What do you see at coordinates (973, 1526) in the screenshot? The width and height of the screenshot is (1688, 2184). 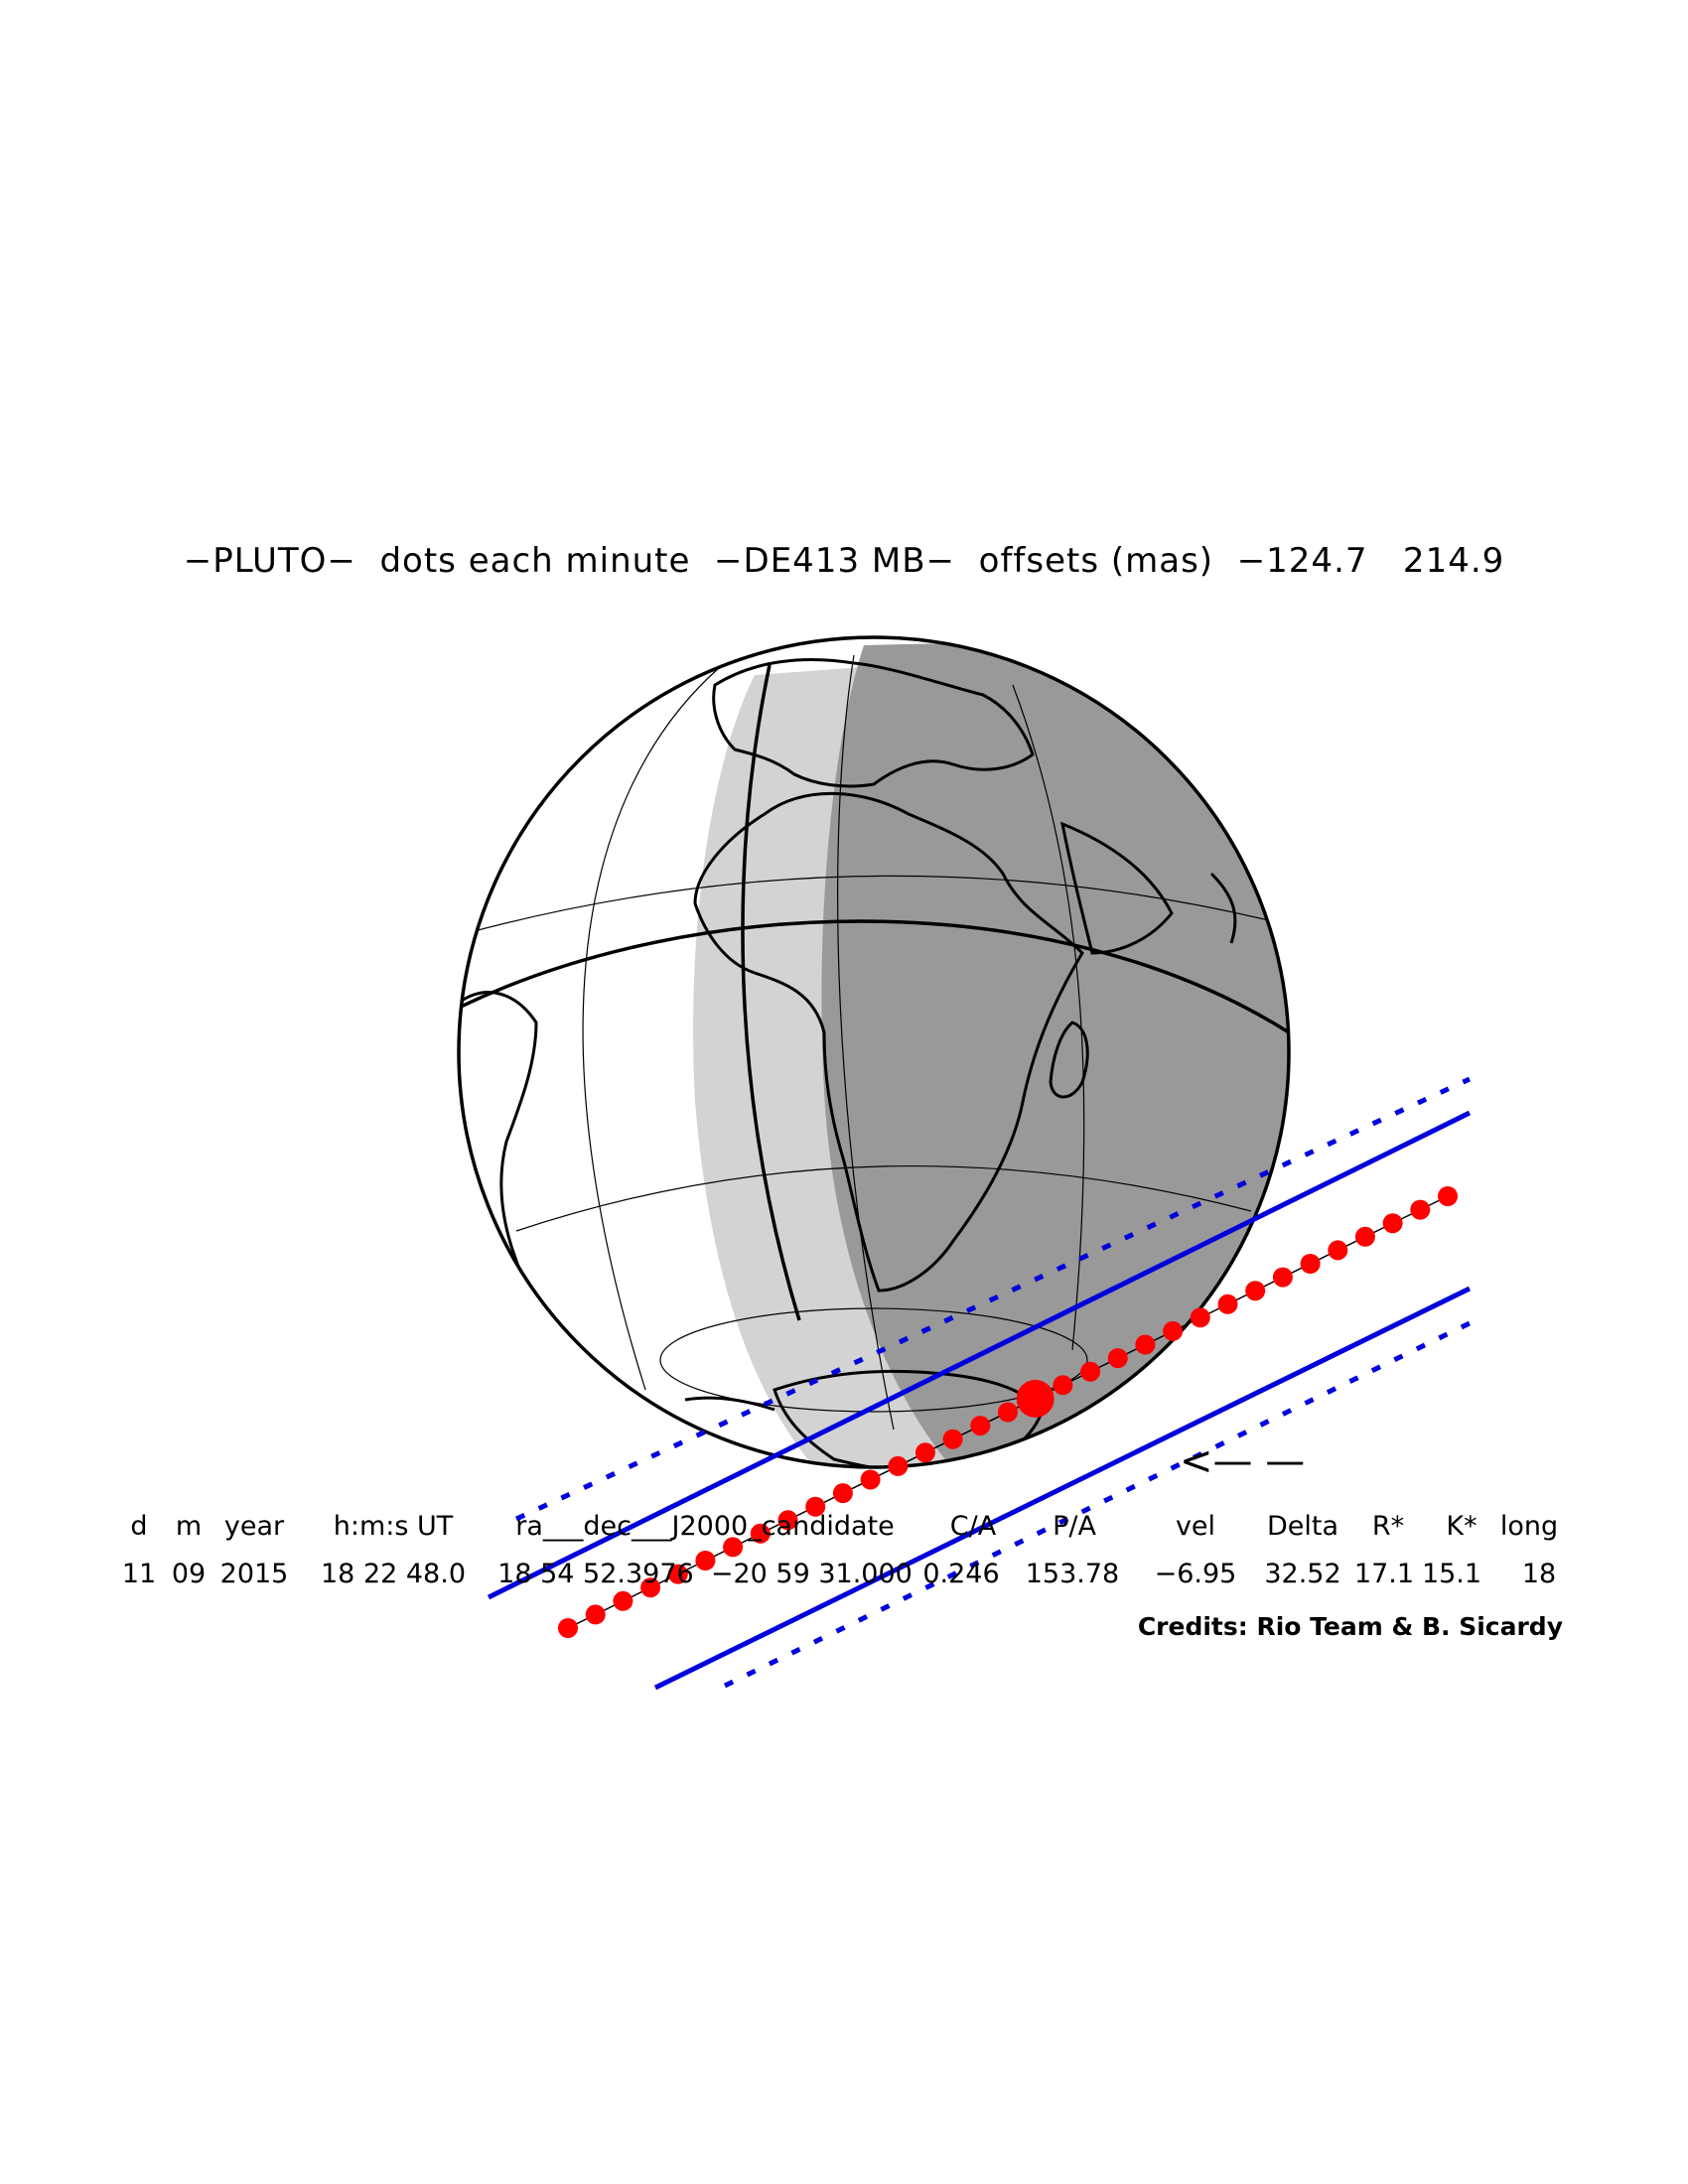 I see `header-ca: C/A` at bounding box center [973, 1526].